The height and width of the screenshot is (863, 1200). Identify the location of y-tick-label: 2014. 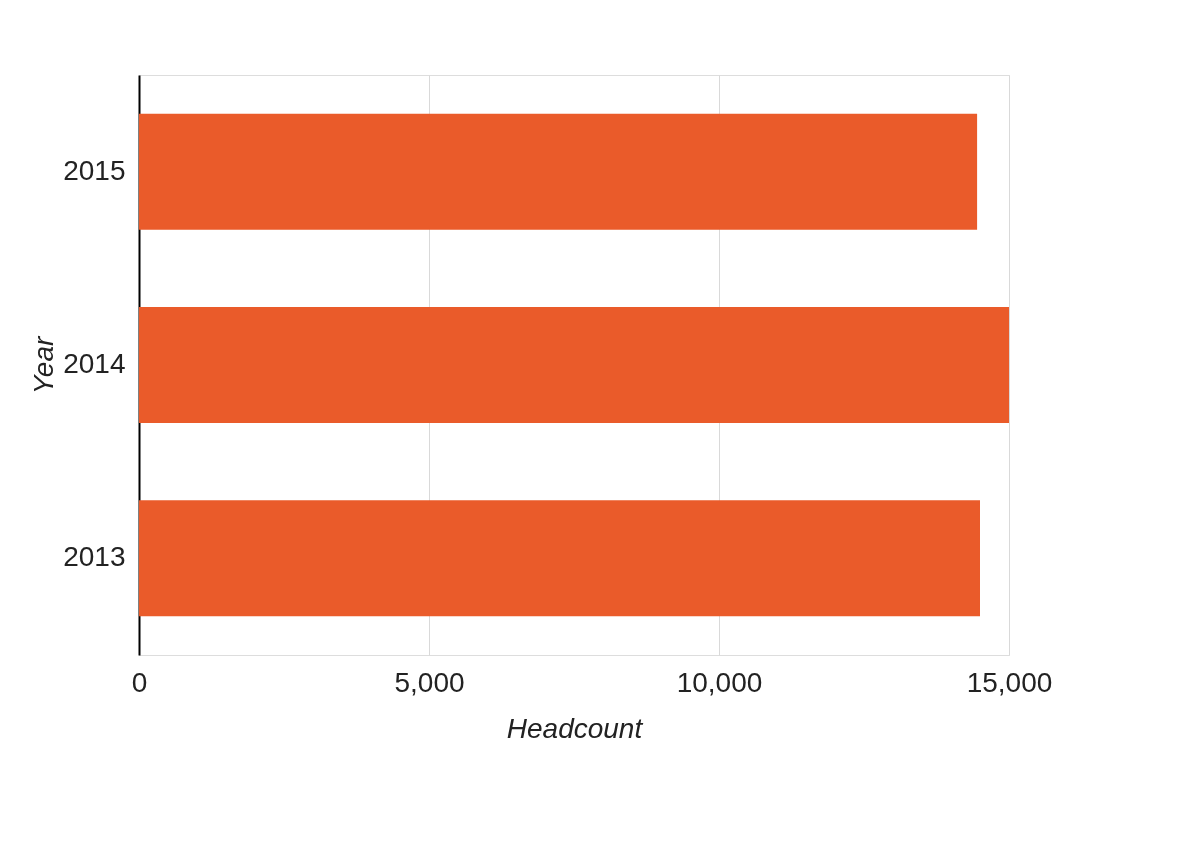
(94, 363).